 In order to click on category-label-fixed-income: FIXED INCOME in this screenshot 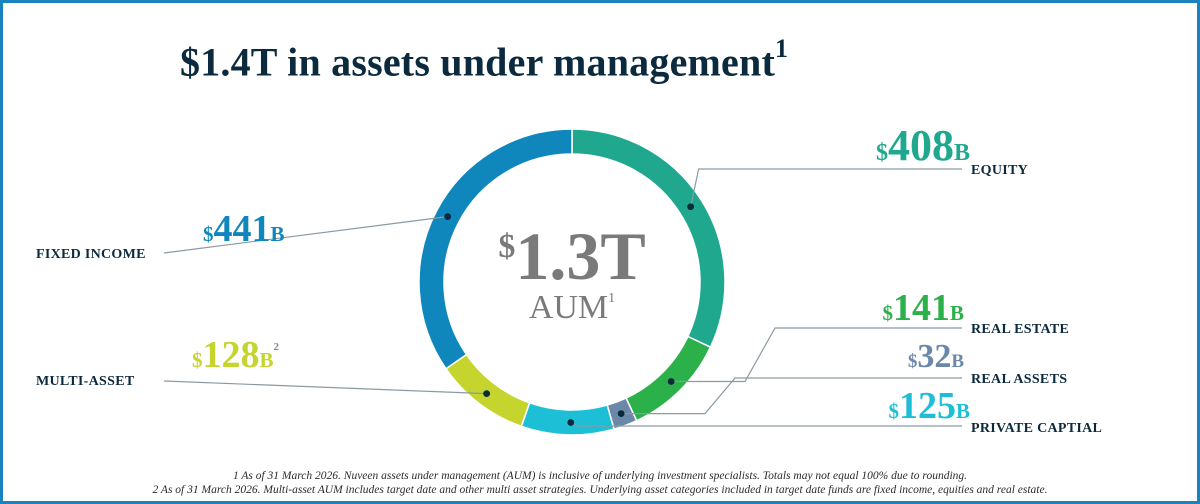, I will do `click(91, 254)`.